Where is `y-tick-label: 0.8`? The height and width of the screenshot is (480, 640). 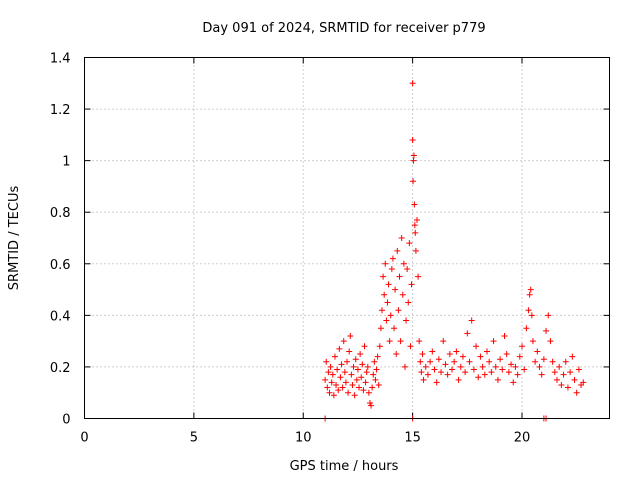
y-tick-label: 0.8 is located at coordinates (60, 213).